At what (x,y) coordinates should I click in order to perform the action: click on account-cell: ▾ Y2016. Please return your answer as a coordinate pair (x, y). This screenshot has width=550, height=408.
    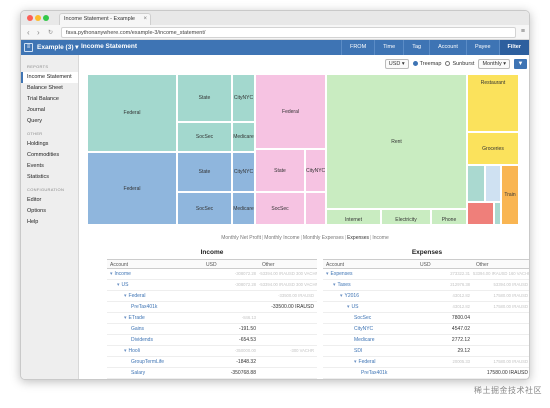
    Looking at the image, I should click on (370, 296).